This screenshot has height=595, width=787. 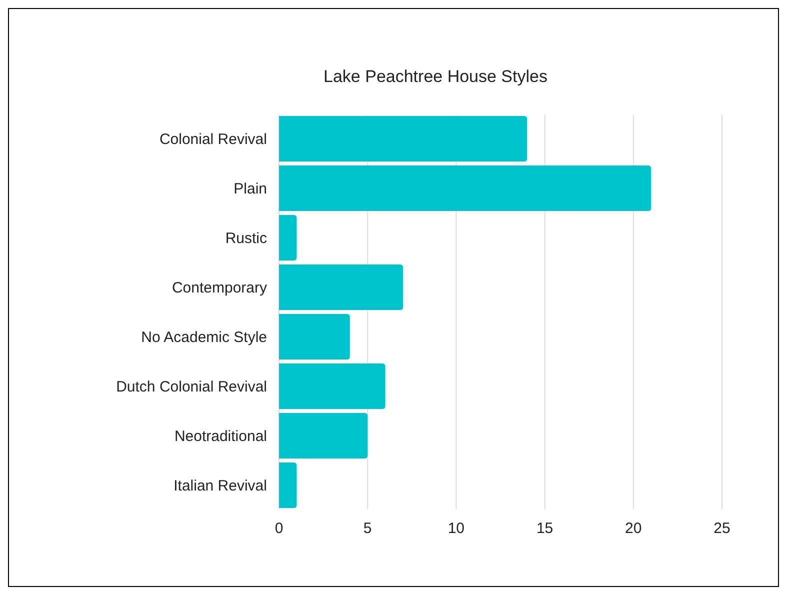 I want to click on x-tick-label: 20, so click(x=633, y=528).